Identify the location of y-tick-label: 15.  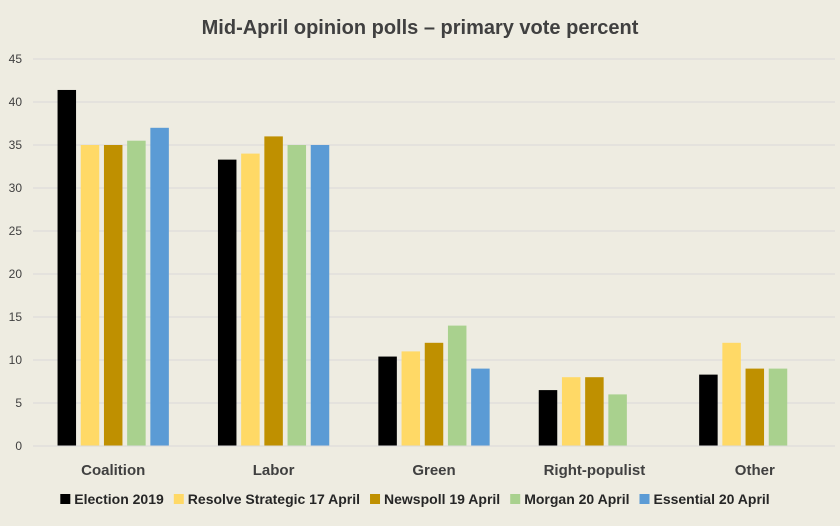
(16, 317).